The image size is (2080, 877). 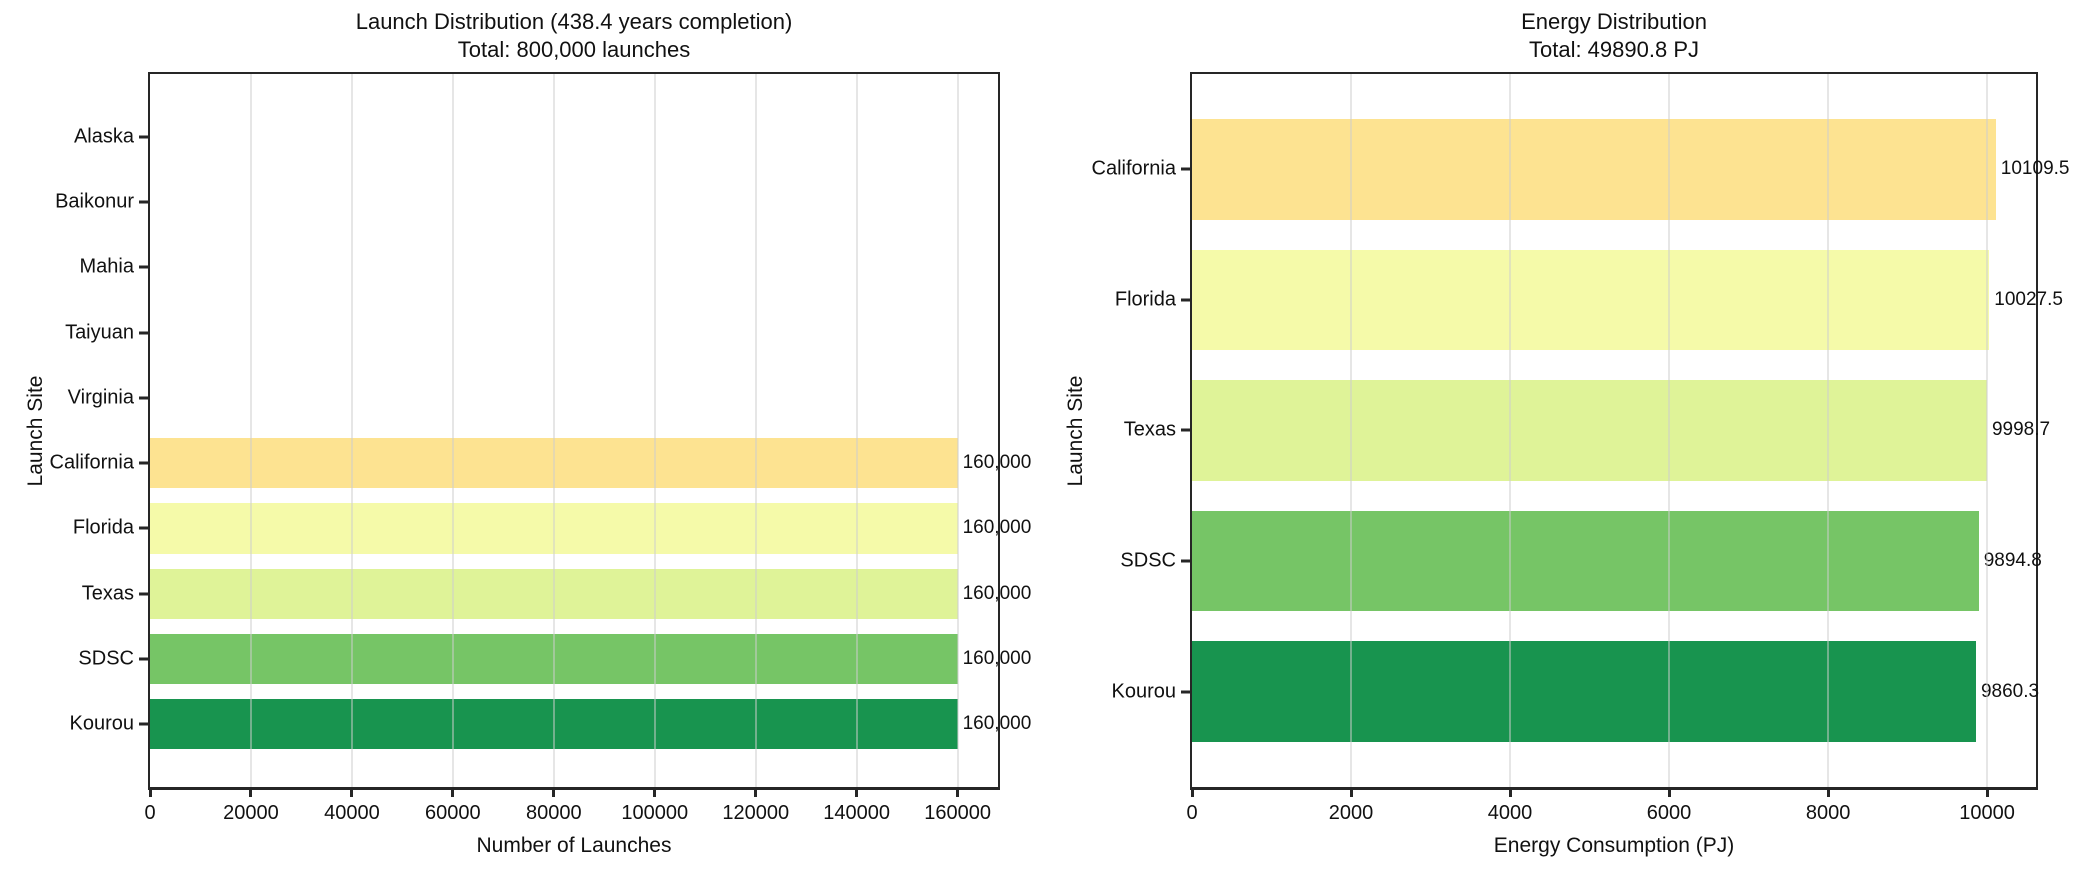 I want to click on category-row: Florida 10027.5, so click(x=1589, y=300).